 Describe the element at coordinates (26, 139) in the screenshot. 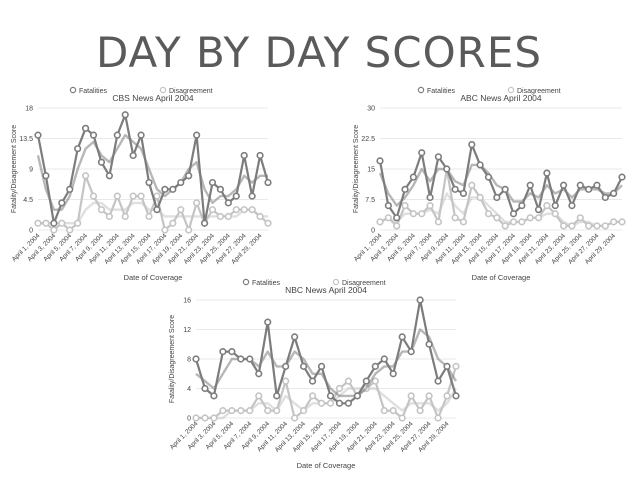

I see `y-tick-label: 13.5` at that location.